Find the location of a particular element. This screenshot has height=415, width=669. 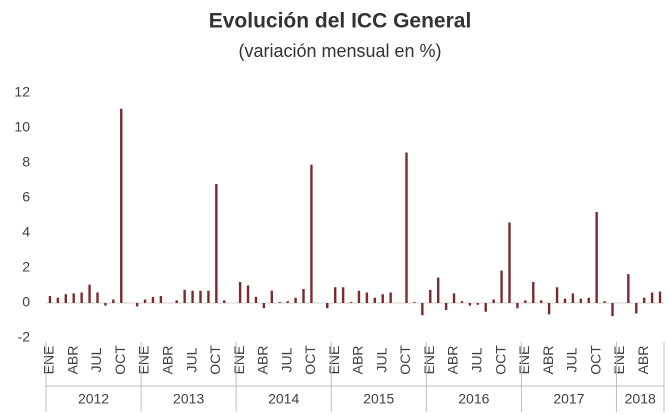

group-label: 2017 is located at coordinates (568, 399).